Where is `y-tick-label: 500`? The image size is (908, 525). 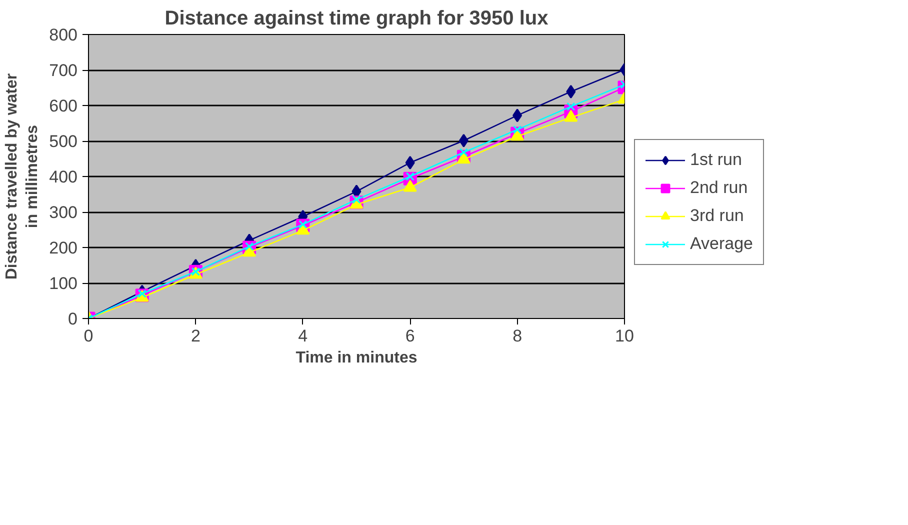 y-tick-label: 500 is located at coordinates (63, 141).